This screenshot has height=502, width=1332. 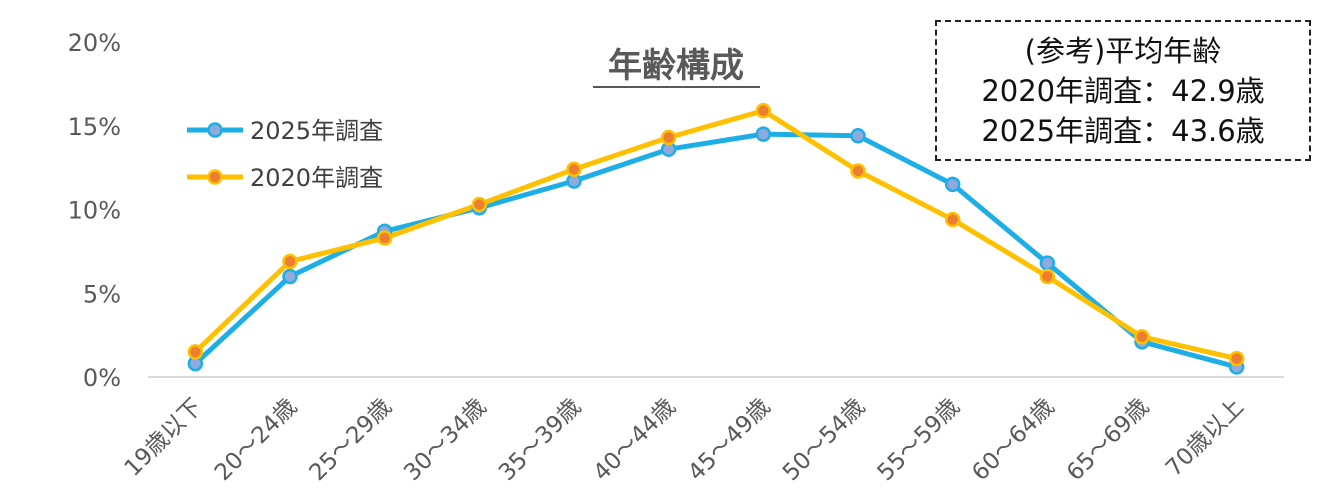 What do you see at coordinates (1205, 438) in the screenshot?
I see `x-tick-label: 70歳以上` at bounding box center [1205, 438].